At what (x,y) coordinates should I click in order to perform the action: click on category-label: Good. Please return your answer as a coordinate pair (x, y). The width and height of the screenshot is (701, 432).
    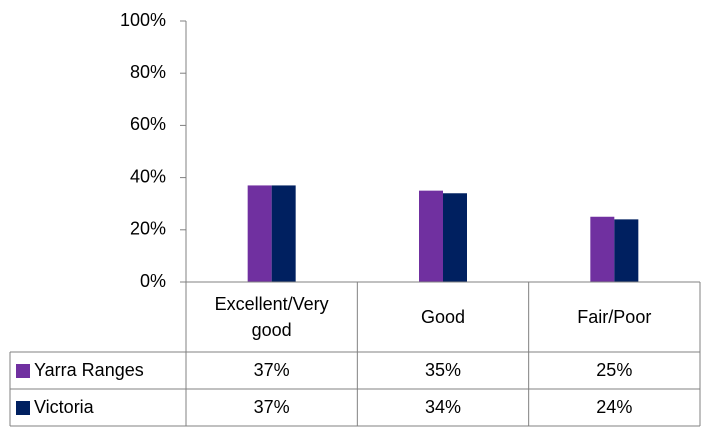
    Looking at the image, I should click on (442, 317).